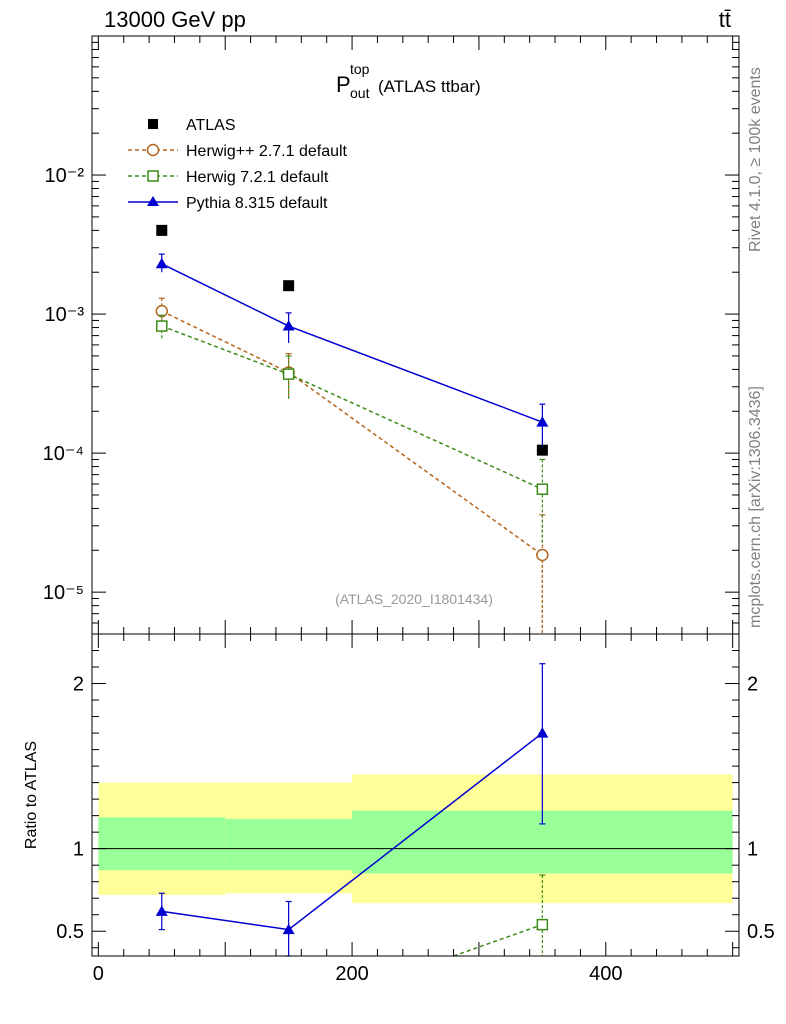 The image size is (786, 1024). Describe the element at coordinates (755, 507) in the screenshot. I see `mcplots-label: mcplots.cern.ch [arXiv:1306.3436]` at that location.